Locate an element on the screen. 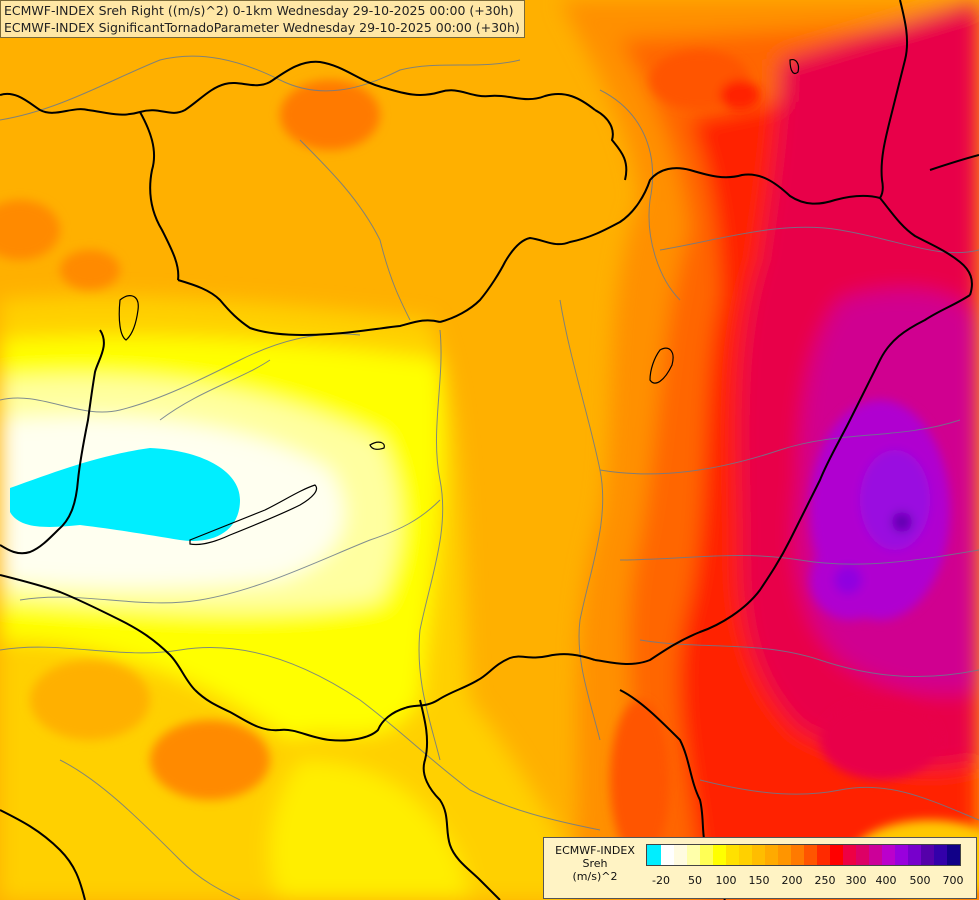 The width and height of the screenshot is (979, 900). small-lake-east is located at coordinates (661, 365).